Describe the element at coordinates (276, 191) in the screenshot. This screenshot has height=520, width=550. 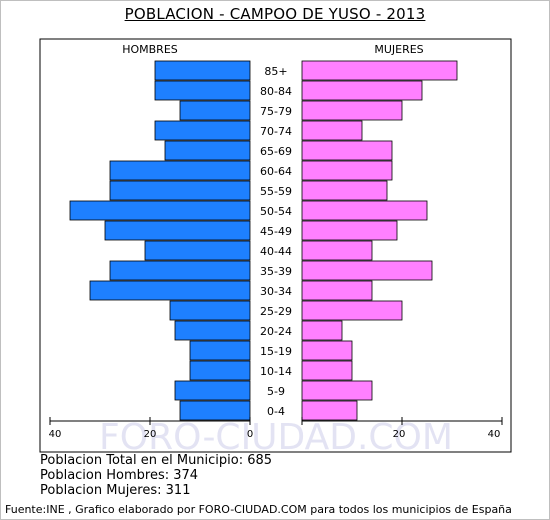
I see `age-label-55-59: 55-59` at that location.